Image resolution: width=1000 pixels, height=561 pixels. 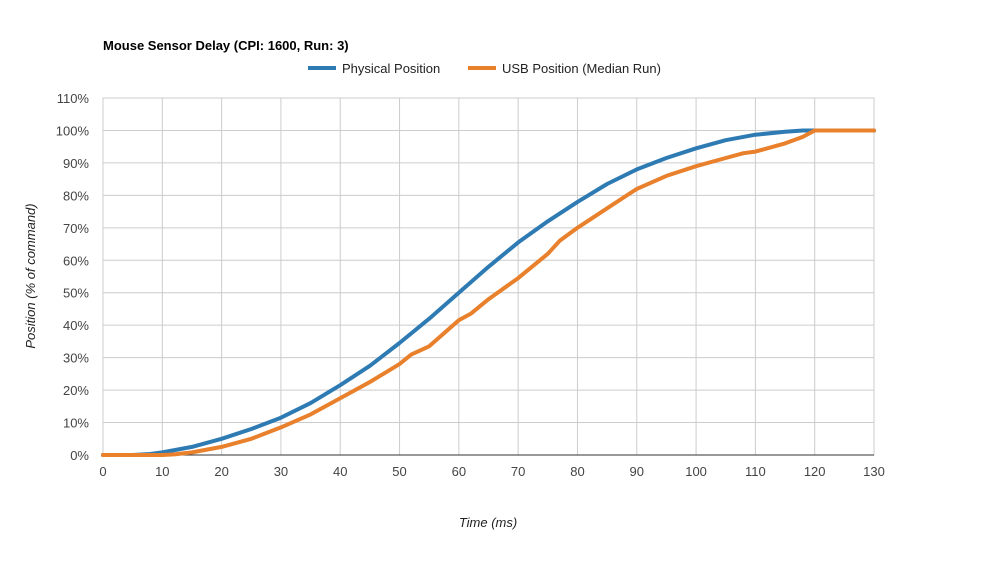 I want to click on x-tick-label: 0, so click(x=102, y=471).